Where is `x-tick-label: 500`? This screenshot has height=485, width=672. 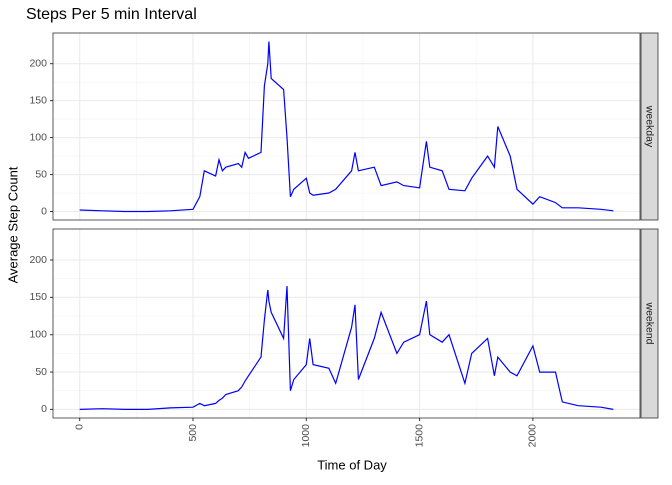
x-tick-label: 500 is located at coordinates (193, 433).